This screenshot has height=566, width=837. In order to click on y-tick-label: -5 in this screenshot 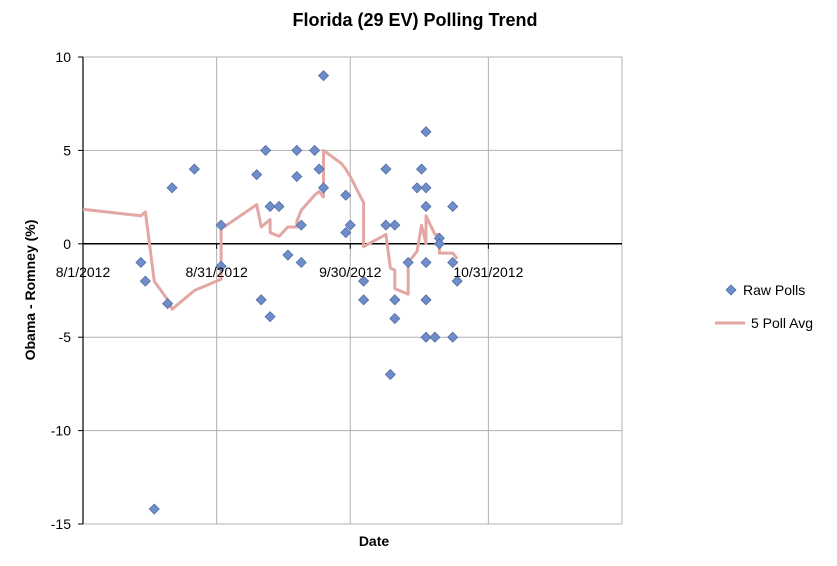, I will do `click(65, 337)`.